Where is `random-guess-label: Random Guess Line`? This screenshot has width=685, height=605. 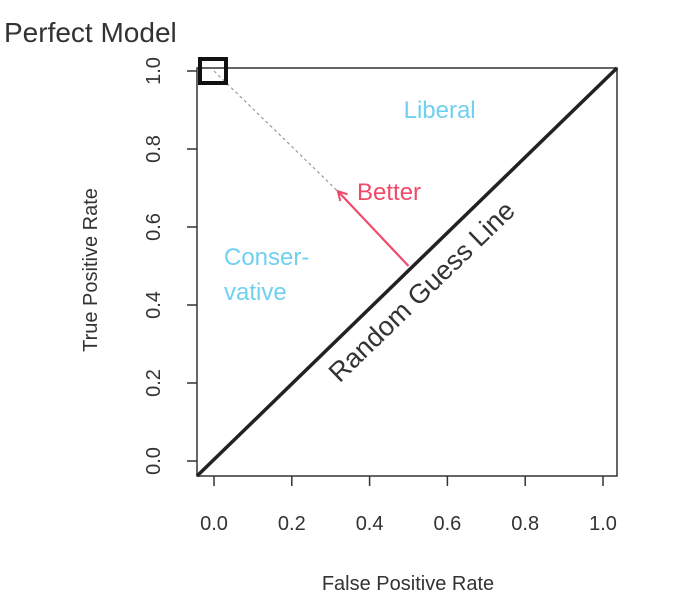 random-guess-label: Random Guess Line is located at coordinates (422, 291).